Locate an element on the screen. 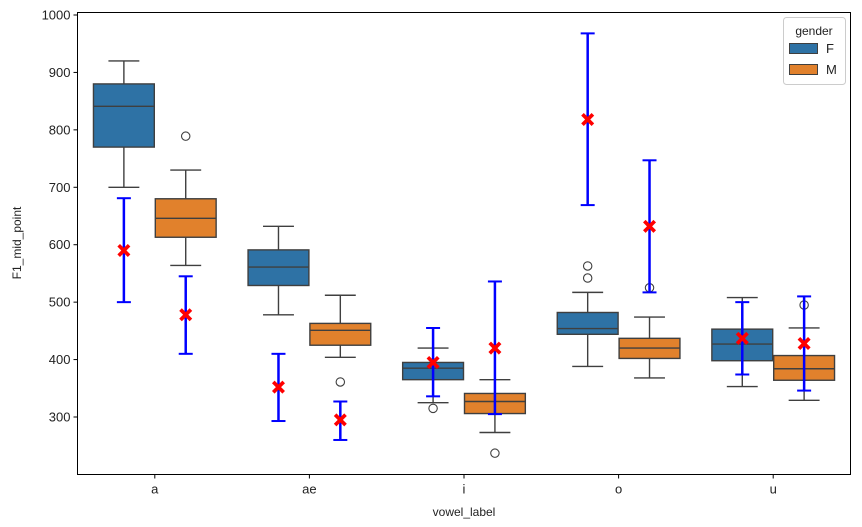 The image size is (862, 527). y-tick-label: 900 is located at coordinates (60, 72).